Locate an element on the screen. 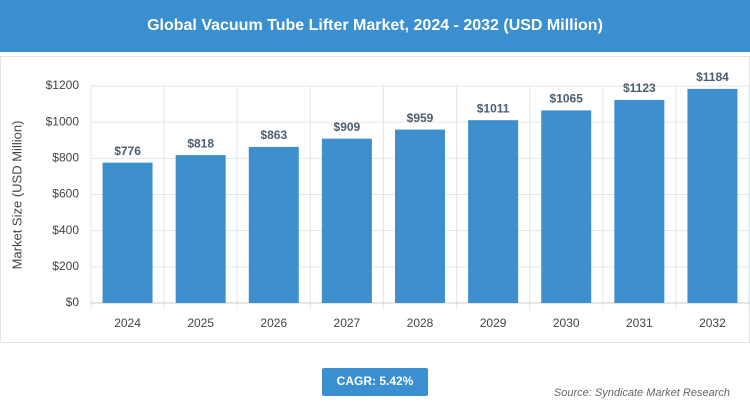 The height and width of the screenshot is (417, 750). title-banner is located at coordinates (375, 26).